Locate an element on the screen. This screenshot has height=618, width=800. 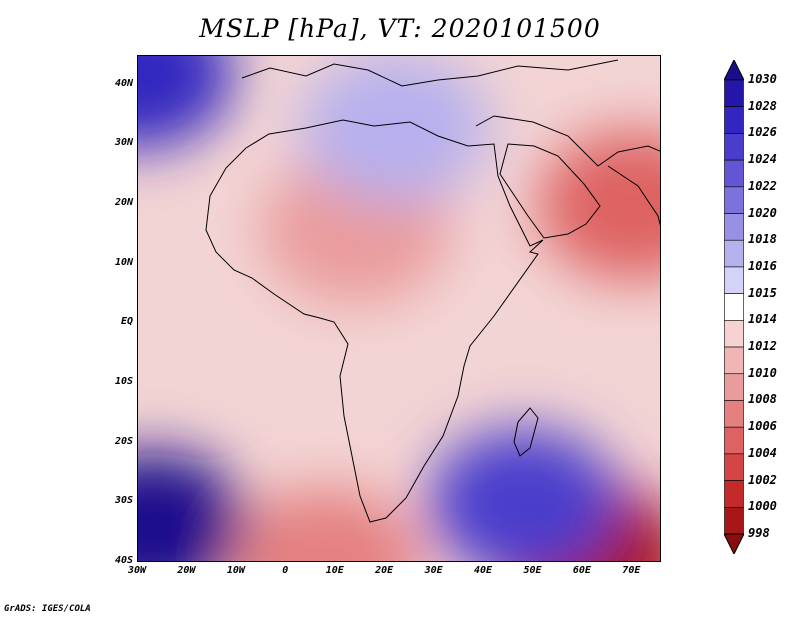
lat-label: EQ is located at coordinates (126, 322).